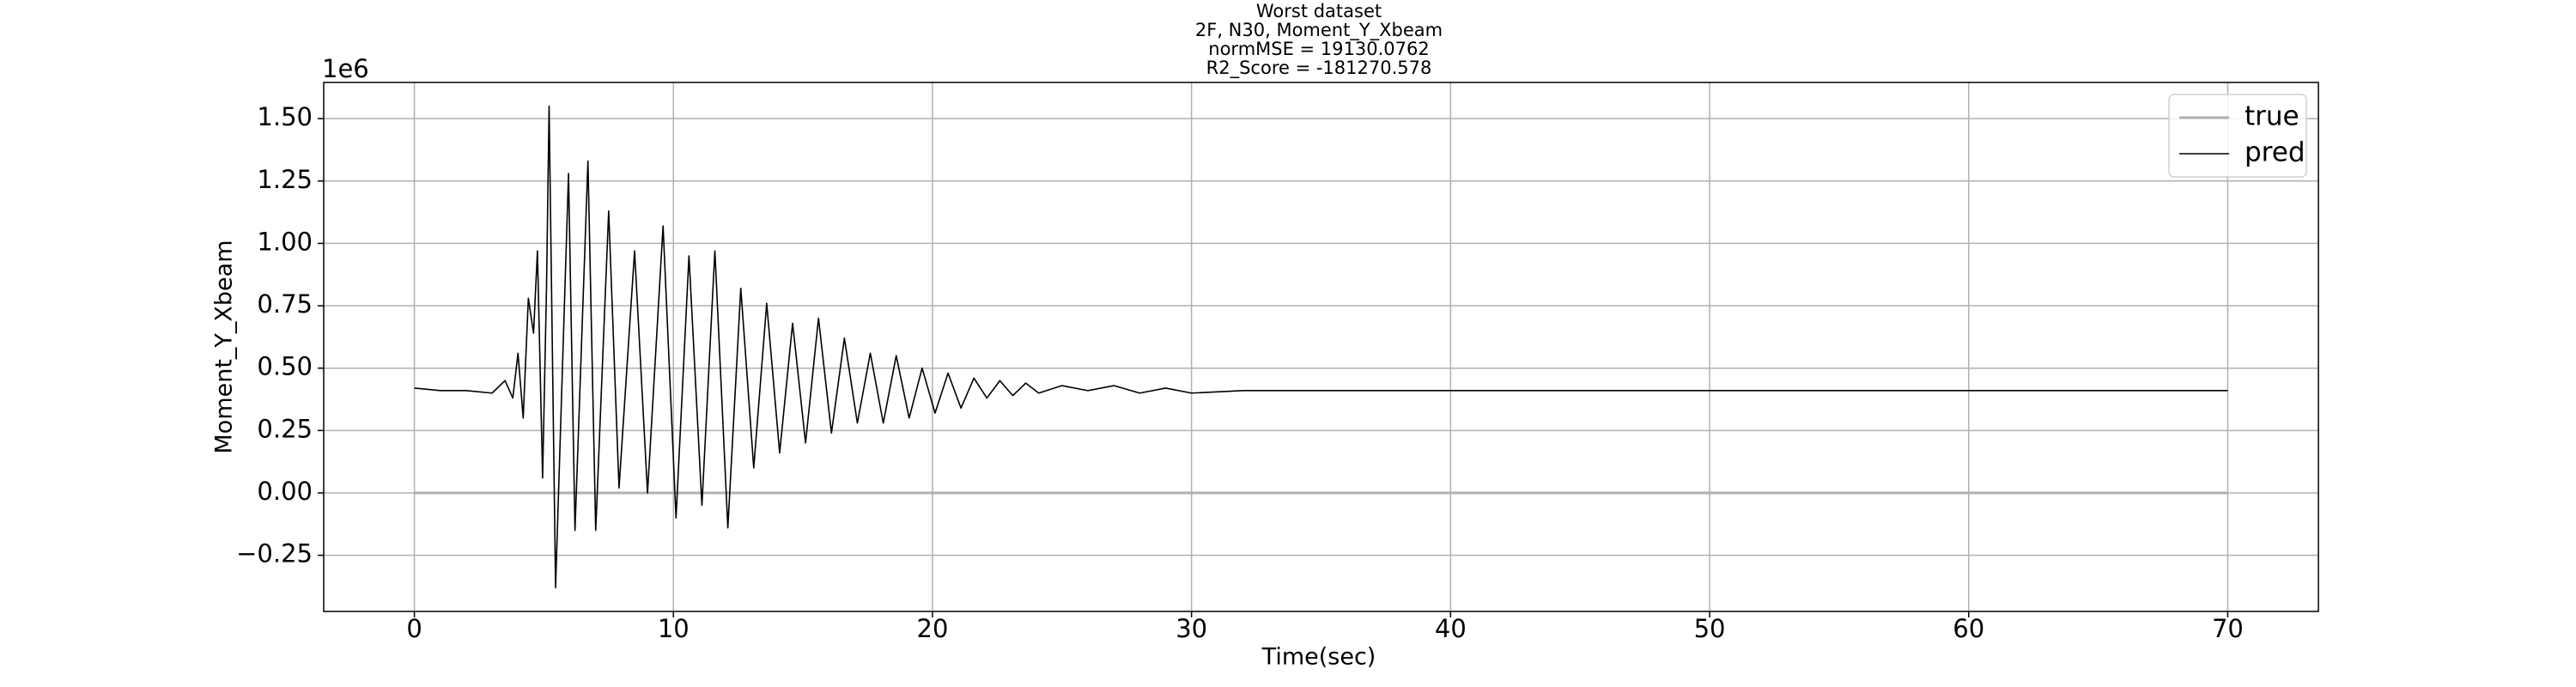 This screenshot has height=687, width=2576. What do you see at coordinates (674, 628) in the screenshot?
I see `x-tick-label: 10` at bounding box center [674, 628].